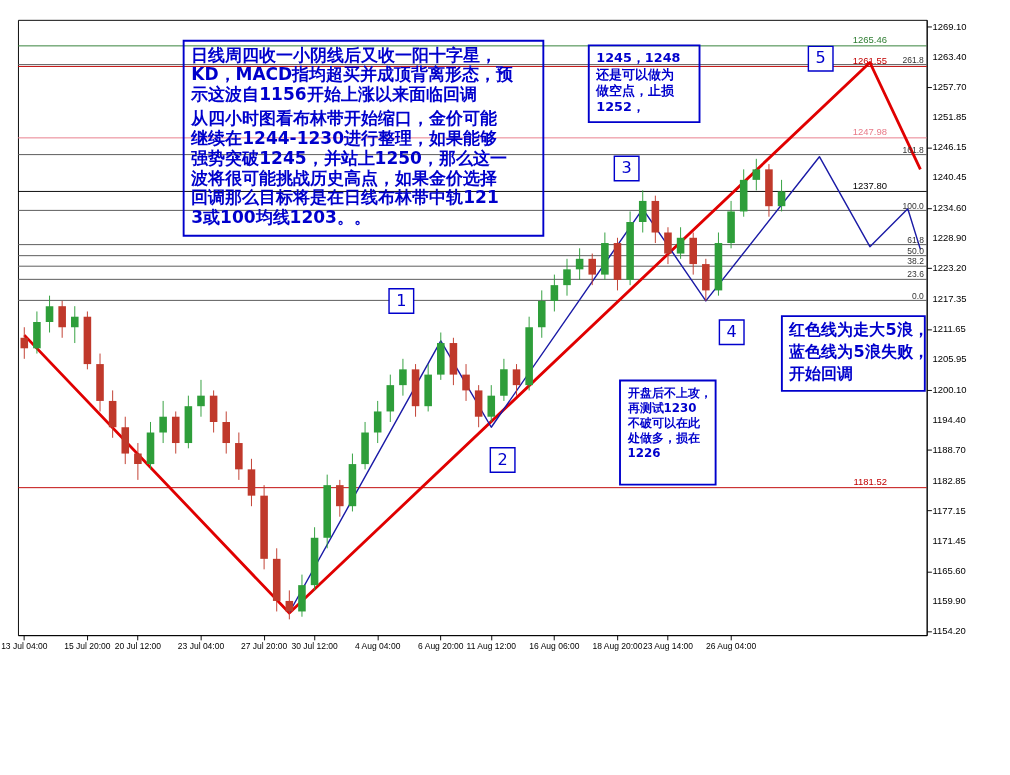 The image size is (1010, 775). What do you see at coordinates (949, 389) in the screenshot?
I see `y-tick-label: 1200.10` at bounding box center [949, 389].